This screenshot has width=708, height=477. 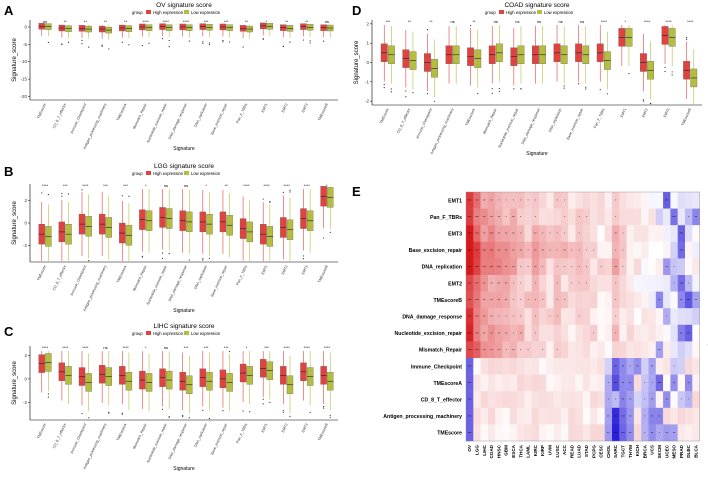 What do you see at coordinates (15, 59) in the screenshot?
I see `y-axis-label: Signature_score` at bounding box center [15, 59].